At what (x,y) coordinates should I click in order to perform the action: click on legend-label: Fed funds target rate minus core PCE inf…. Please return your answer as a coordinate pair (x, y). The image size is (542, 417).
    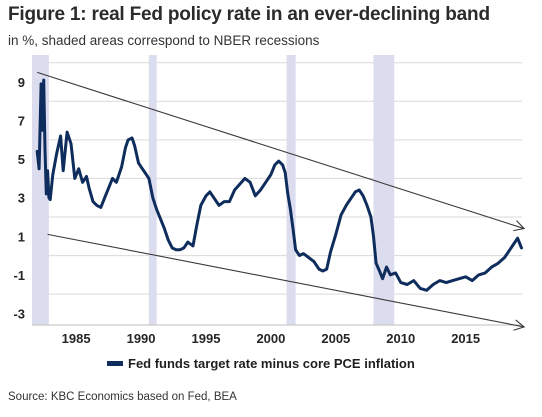
    Looking at the image, I should click on (271, 363).